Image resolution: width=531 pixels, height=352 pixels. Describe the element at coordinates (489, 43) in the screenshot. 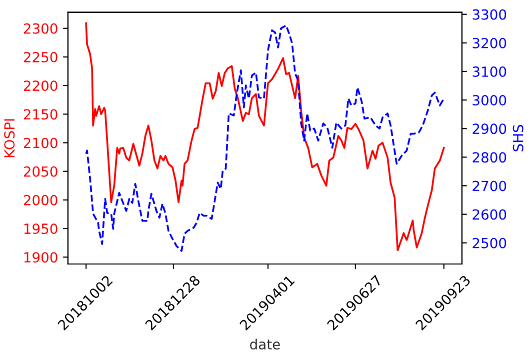

I see `y2-tick-label: 3200` at that location.